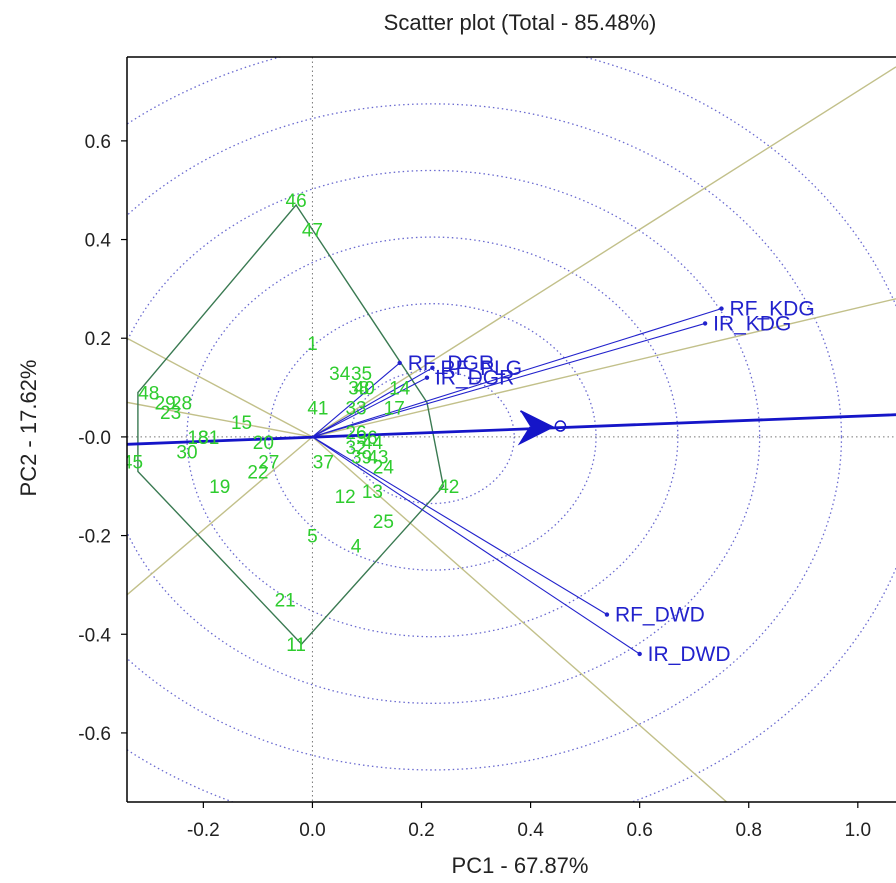  Describe the element at coordinates (355, 448) in the screenshot. I see `genotype-label: 32` at that location.